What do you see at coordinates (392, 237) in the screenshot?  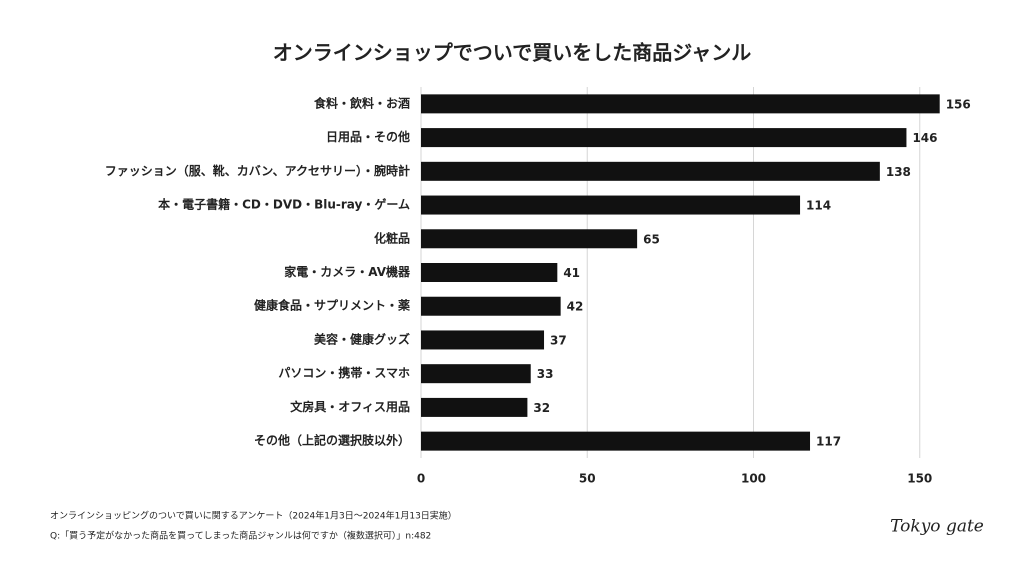 I see `y-tick-label: 化粧品` at bounding box center [392, 237].